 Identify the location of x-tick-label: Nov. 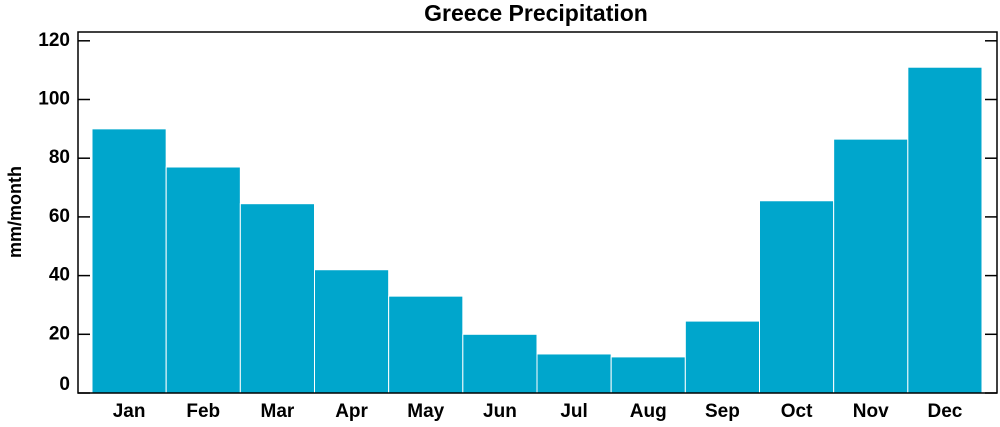
(871, 411).